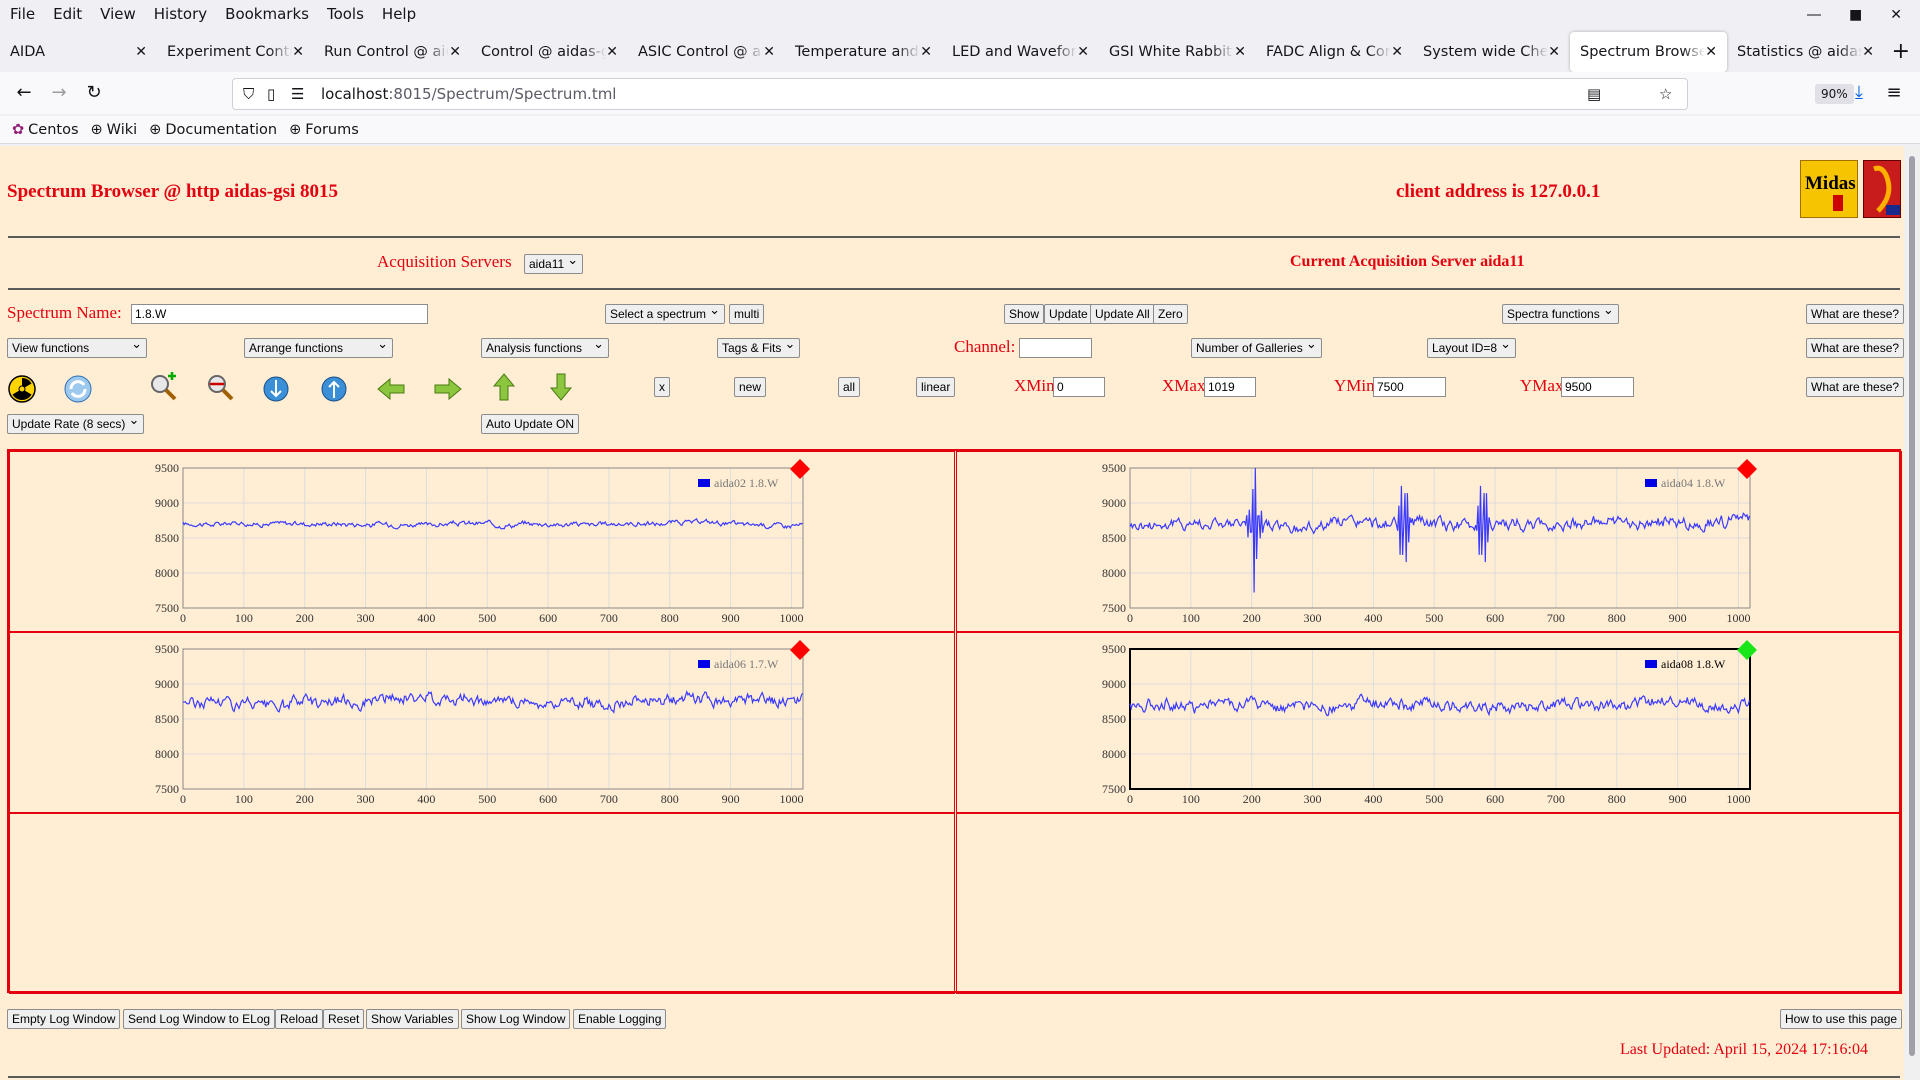 Image resolution: width=1920 pixels, height=1080 pixels. What do you see at coordinates (1560, 312) in the screenshot?
I see `spectra-functions-select: Spectra functions` at bounding box center [1560, 312].